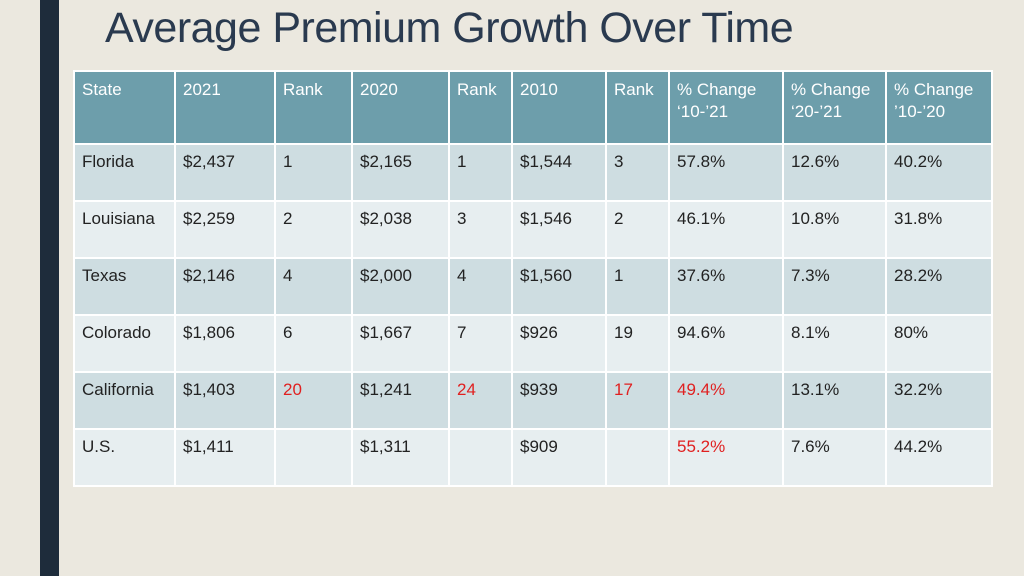  Describe the element at coordinates (400, 172) in the screenshot. I see `table-cell: $2,165` at that location.